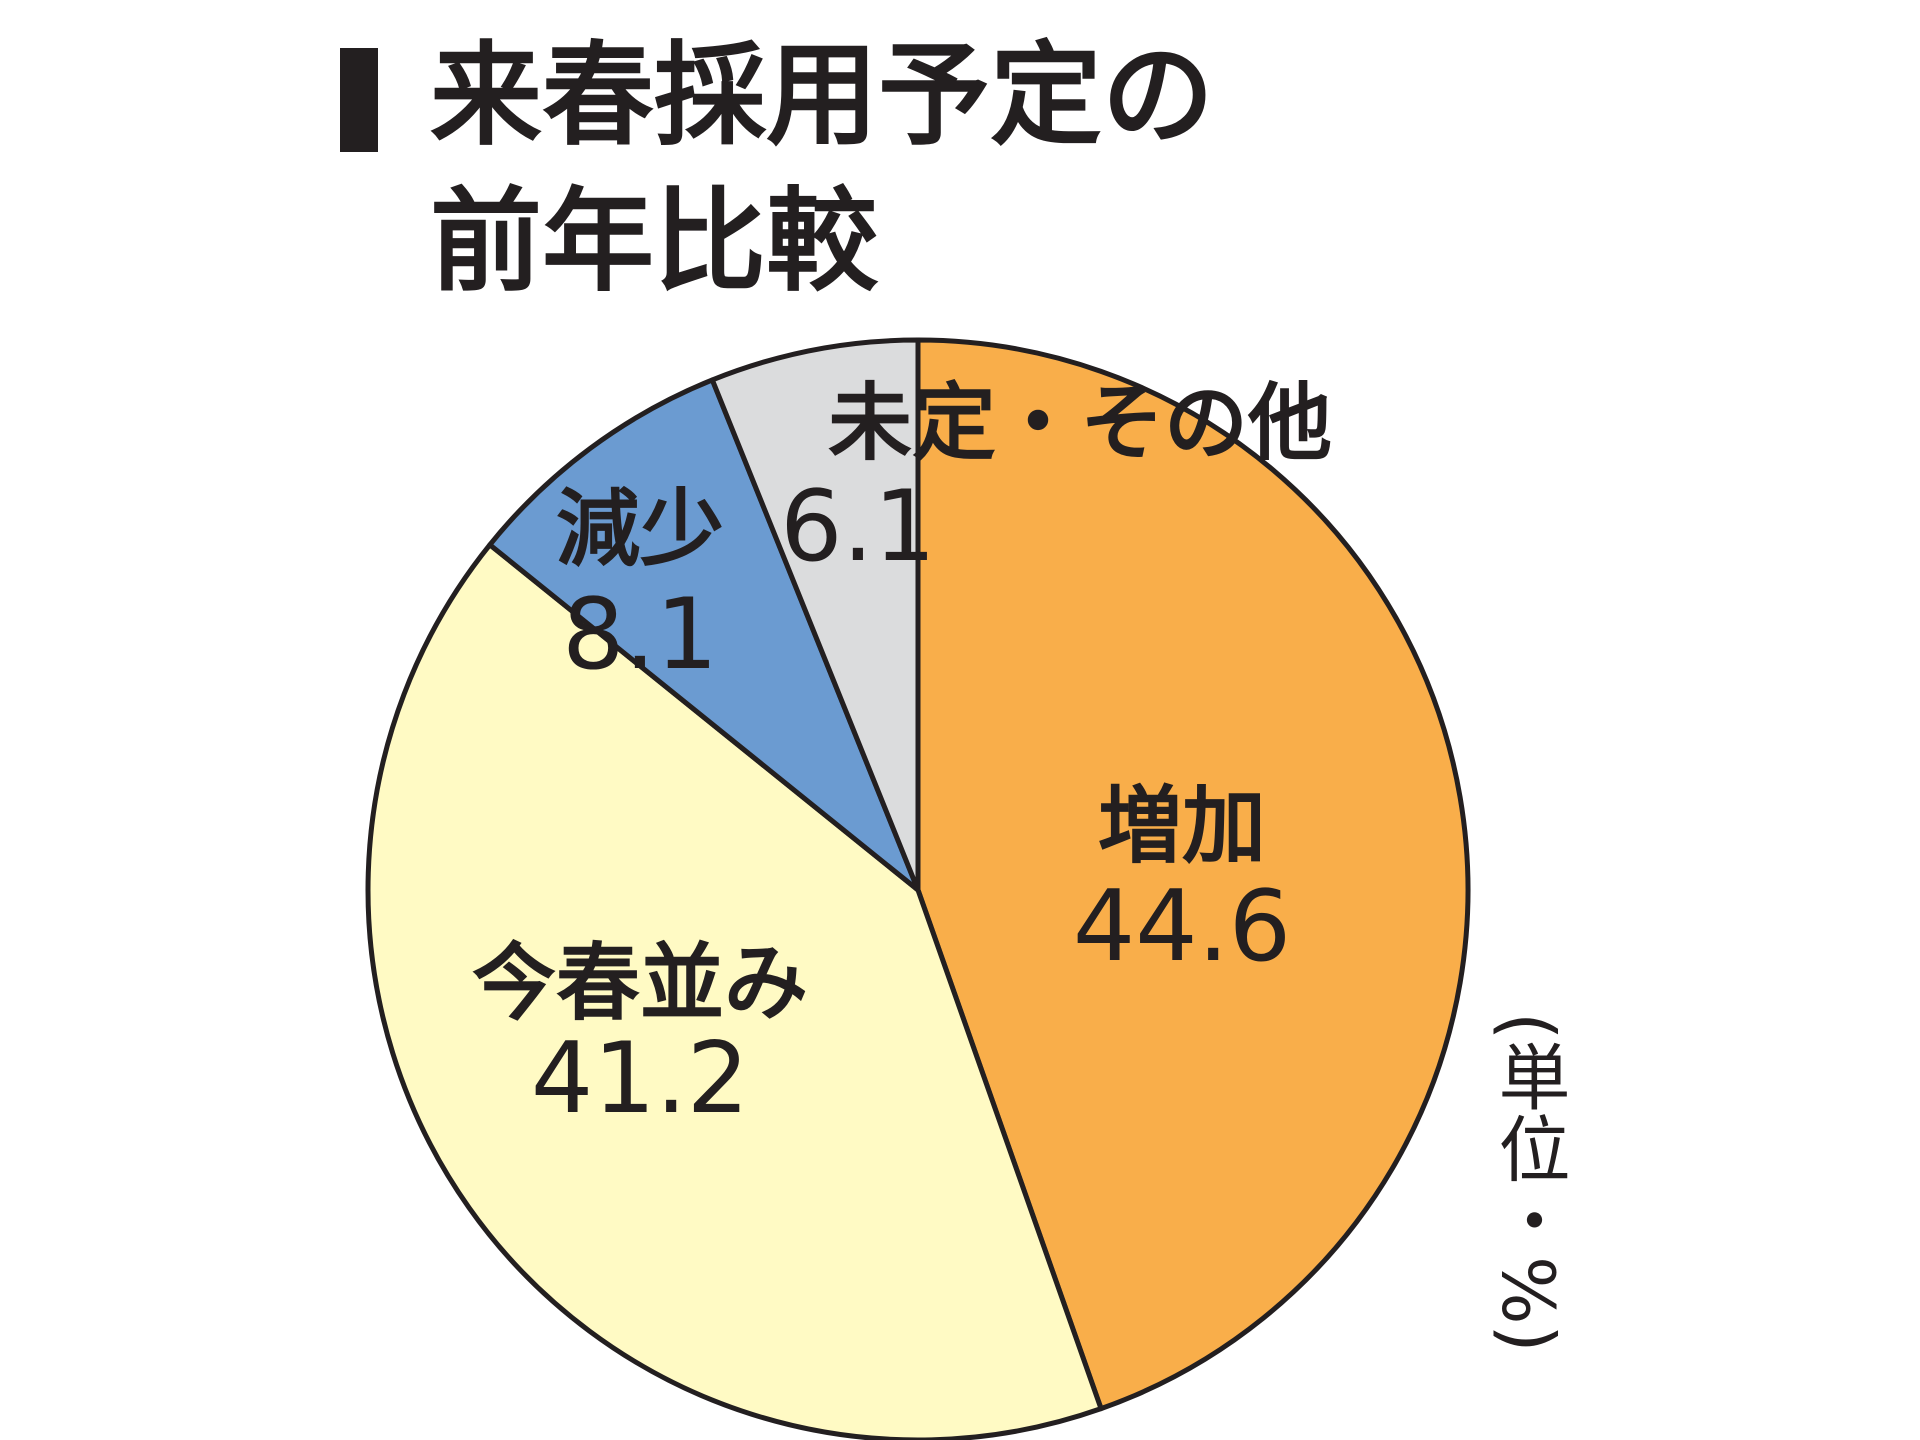  I want to click on slice-value-same: 41.2, so click(640, 1079).